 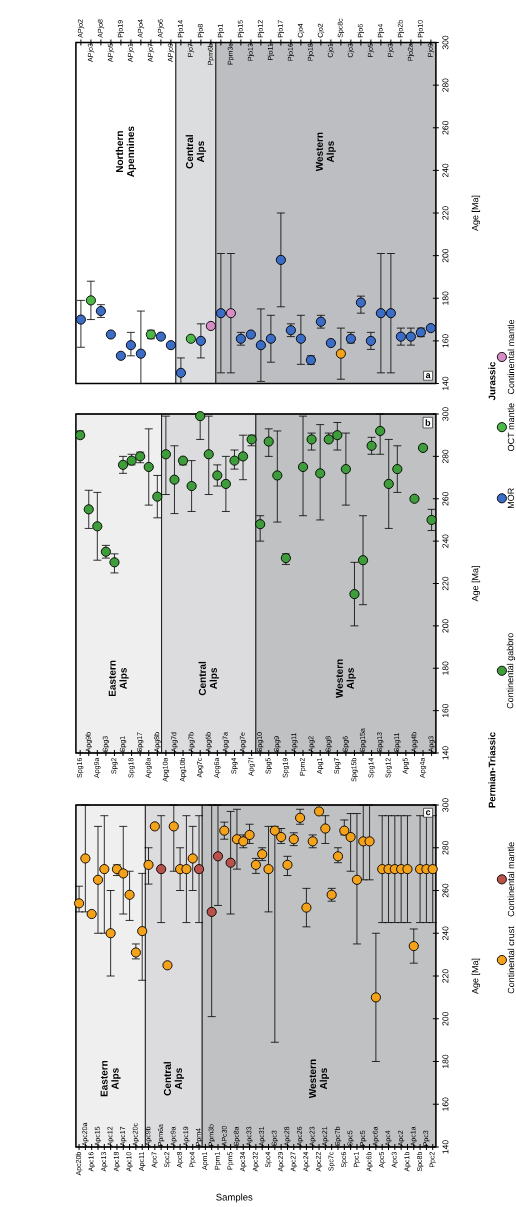 What do you see at coordinates (428, 422) in the screenshot?
I see `annotation: b` at bounding box center [428, 422].